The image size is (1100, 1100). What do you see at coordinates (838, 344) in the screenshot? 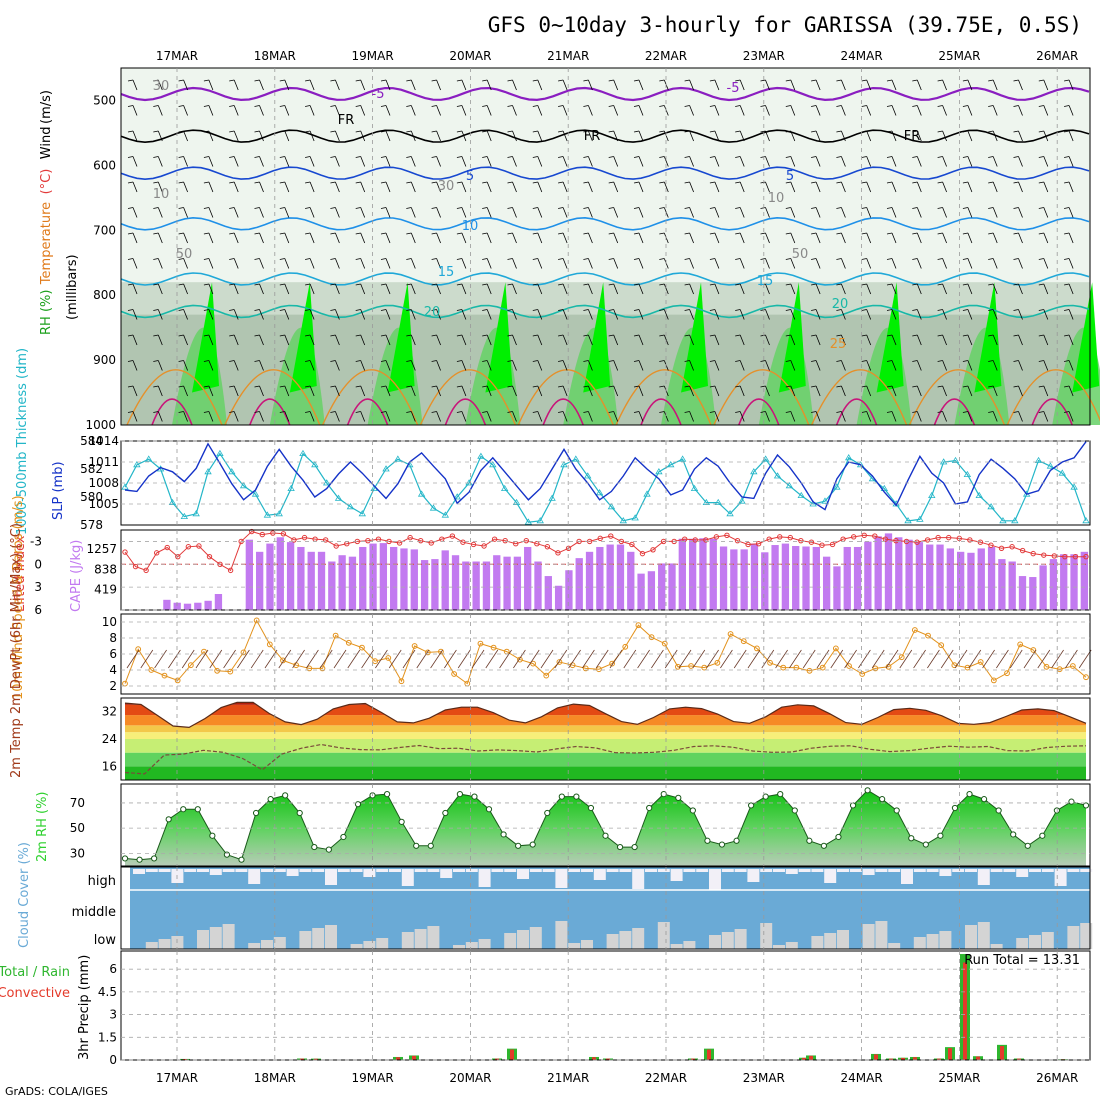
I see `contour-label-12: 25` at bounding box center [838, 344].